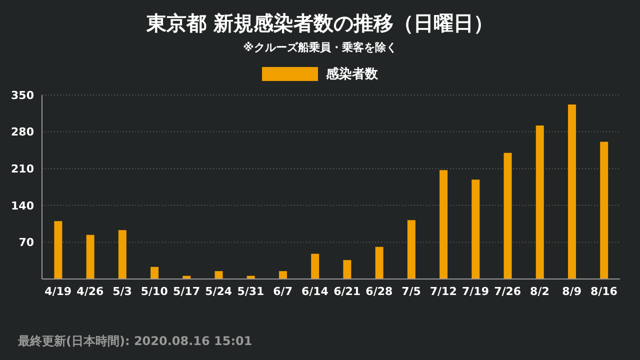  I want to click on y-tick-label: 350, so click(22, 95).